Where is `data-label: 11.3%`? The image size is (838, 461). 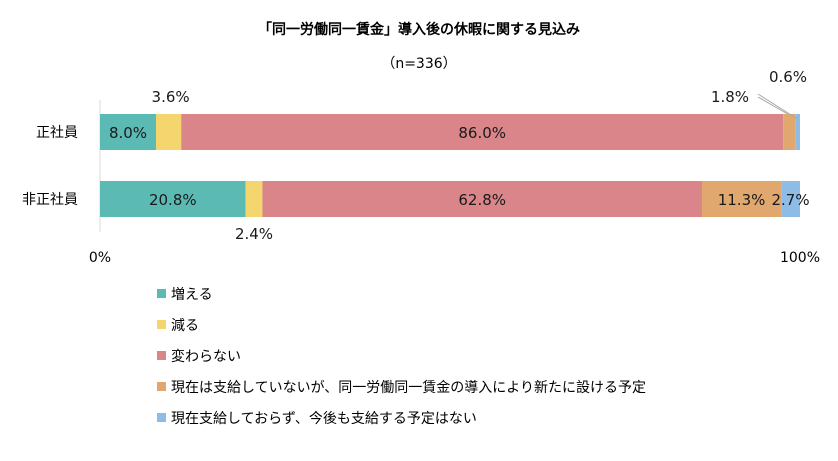
data-label: 11.3% is located at coordinates (742, 200).